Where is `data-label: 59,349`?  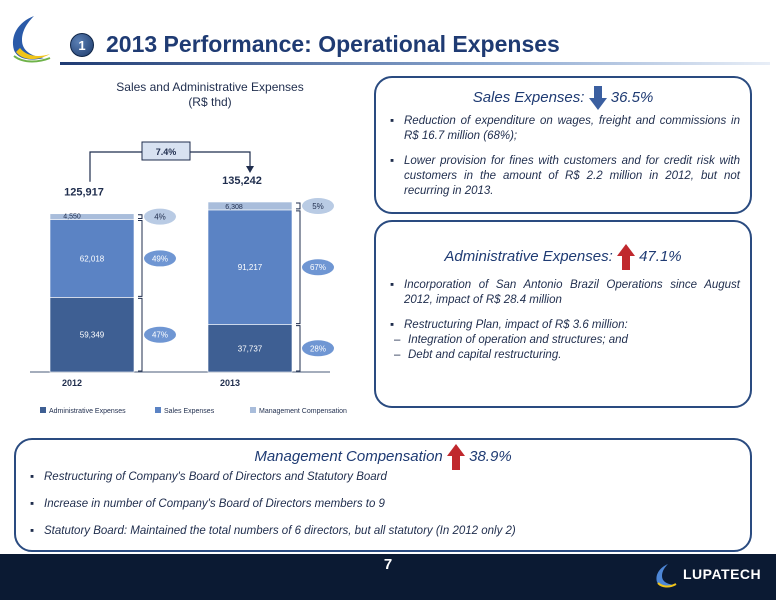 data-label: 59,349 is located at coordinates (92, 335).